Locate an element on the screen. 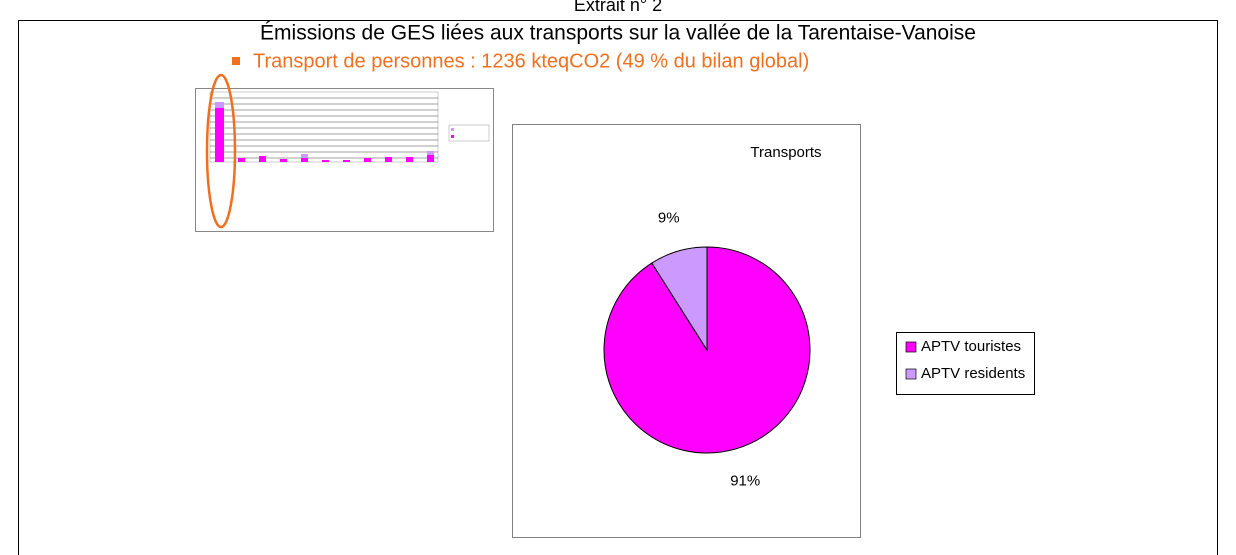  thumbnail-bars is located at coordinates (324, 135).